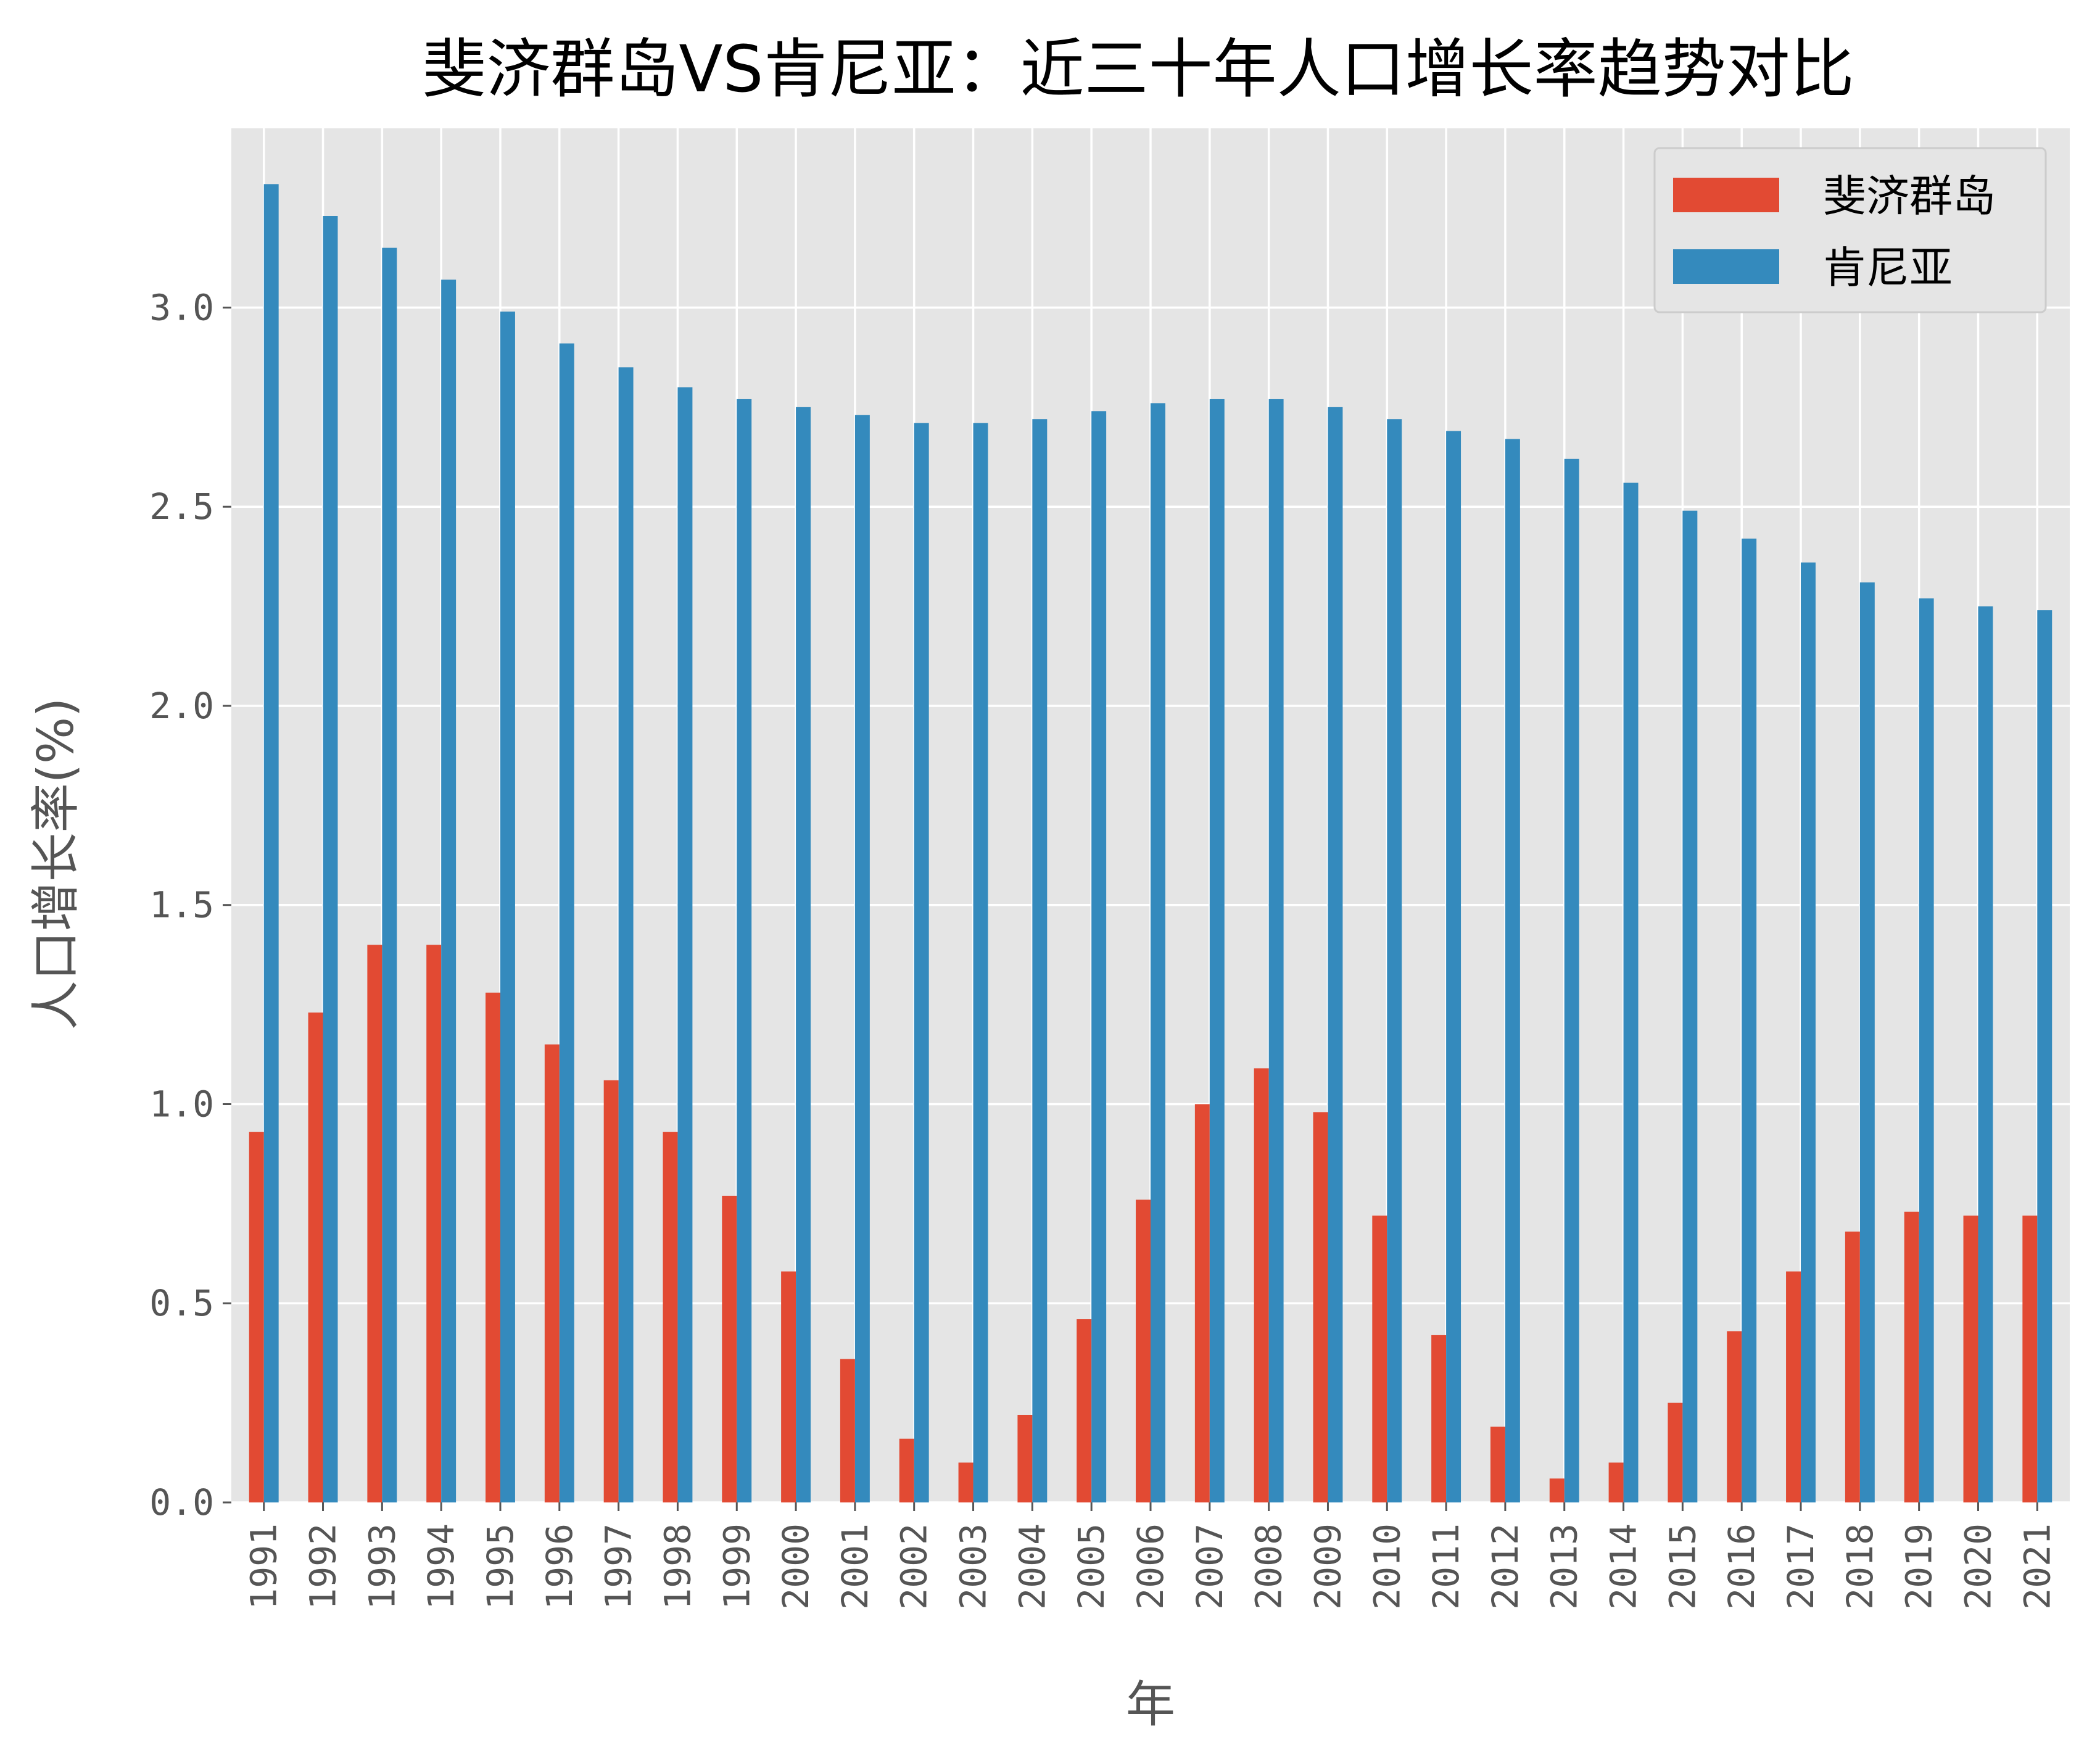  What do you see at coordinates (1328, 1566) in the screenshot?
I see `x-tick-label: 2009` at bounding box center [1328, 1566].